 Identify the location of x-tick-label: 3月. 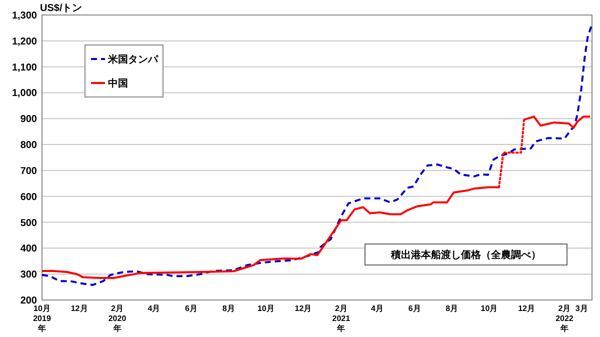
(581, 308).